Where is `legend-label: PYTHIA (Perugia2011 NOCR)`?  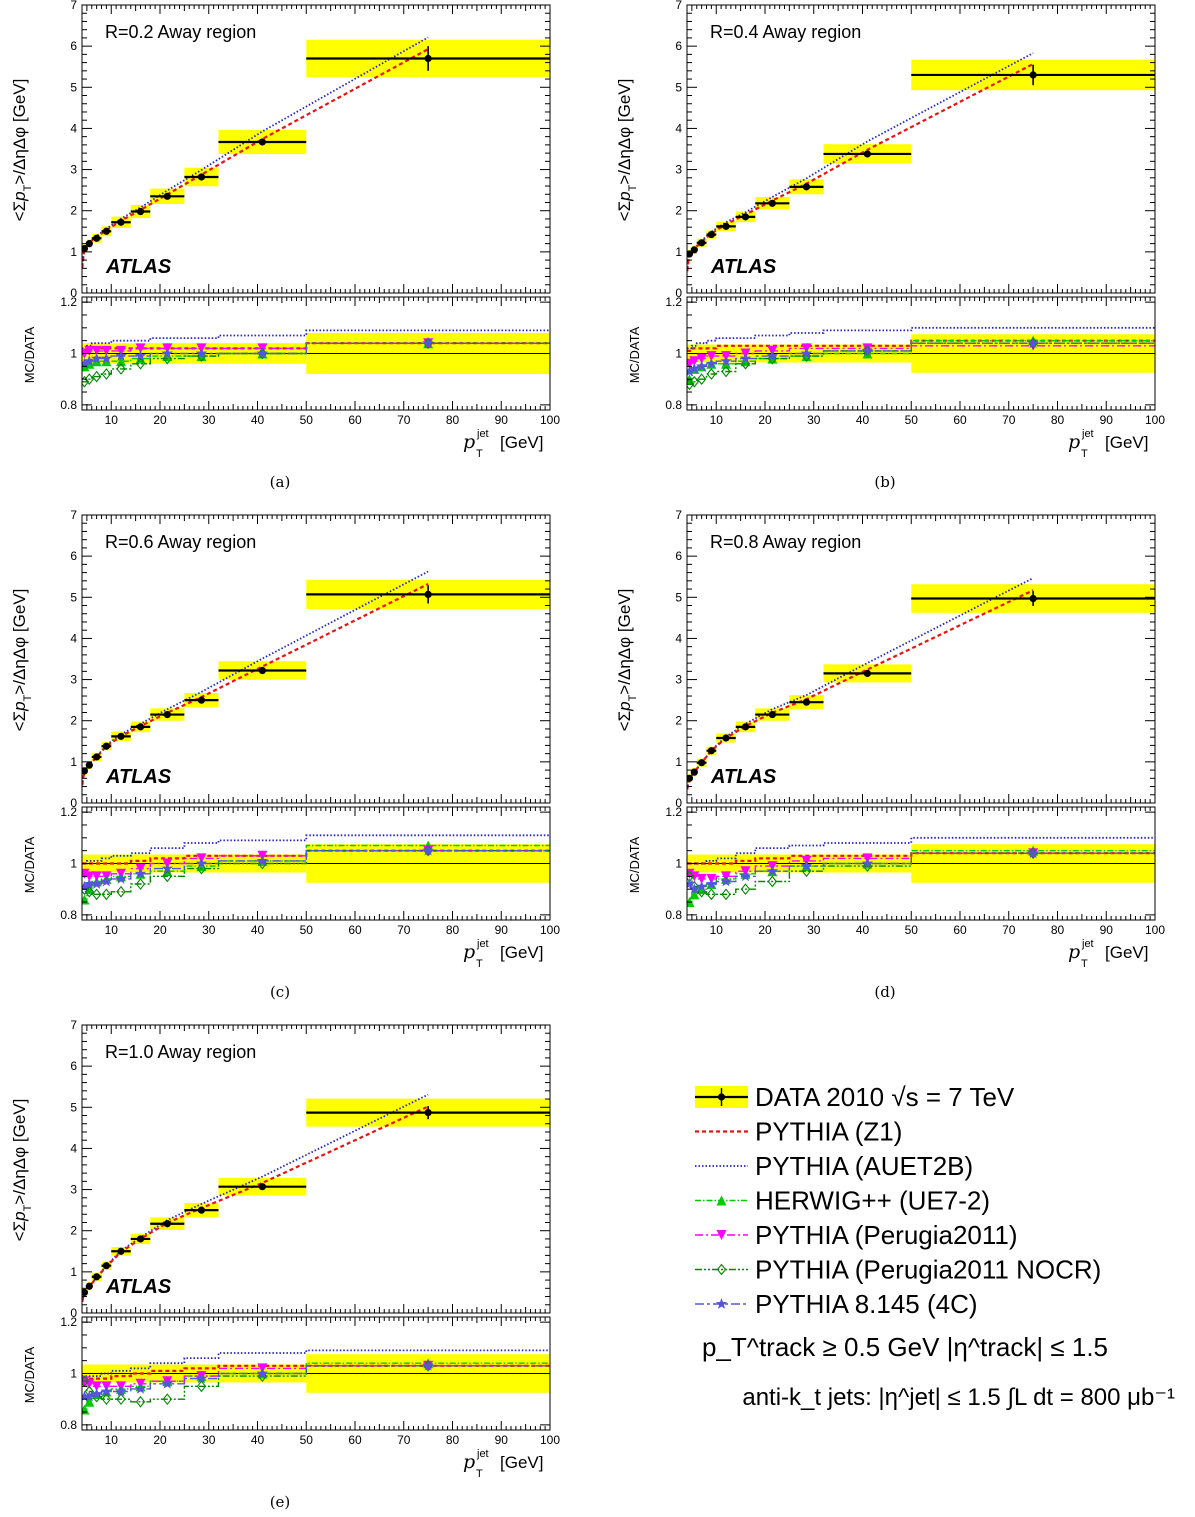
legend-label: PYTHIA (Perugia2011 NOCR) is located at coordinates (928, 1270).